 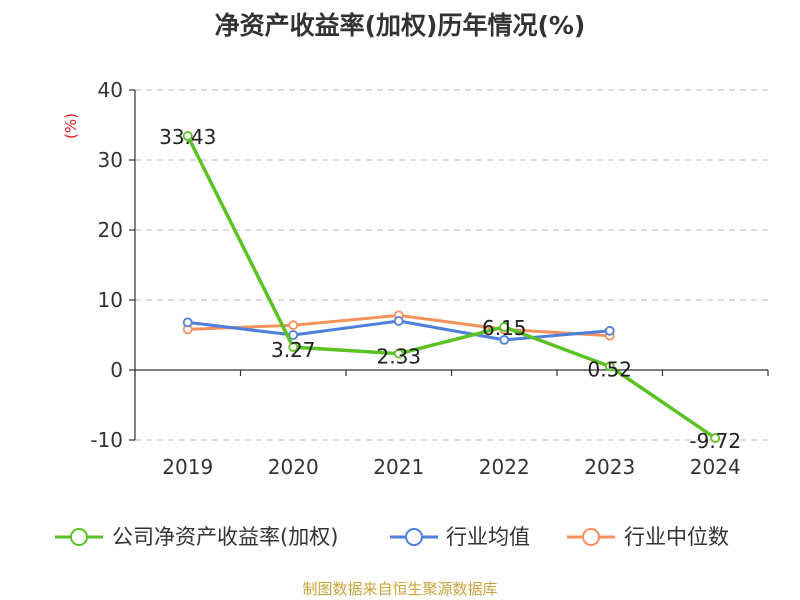 I want to click on data-label: 6.15, so click(x=504, y=328).